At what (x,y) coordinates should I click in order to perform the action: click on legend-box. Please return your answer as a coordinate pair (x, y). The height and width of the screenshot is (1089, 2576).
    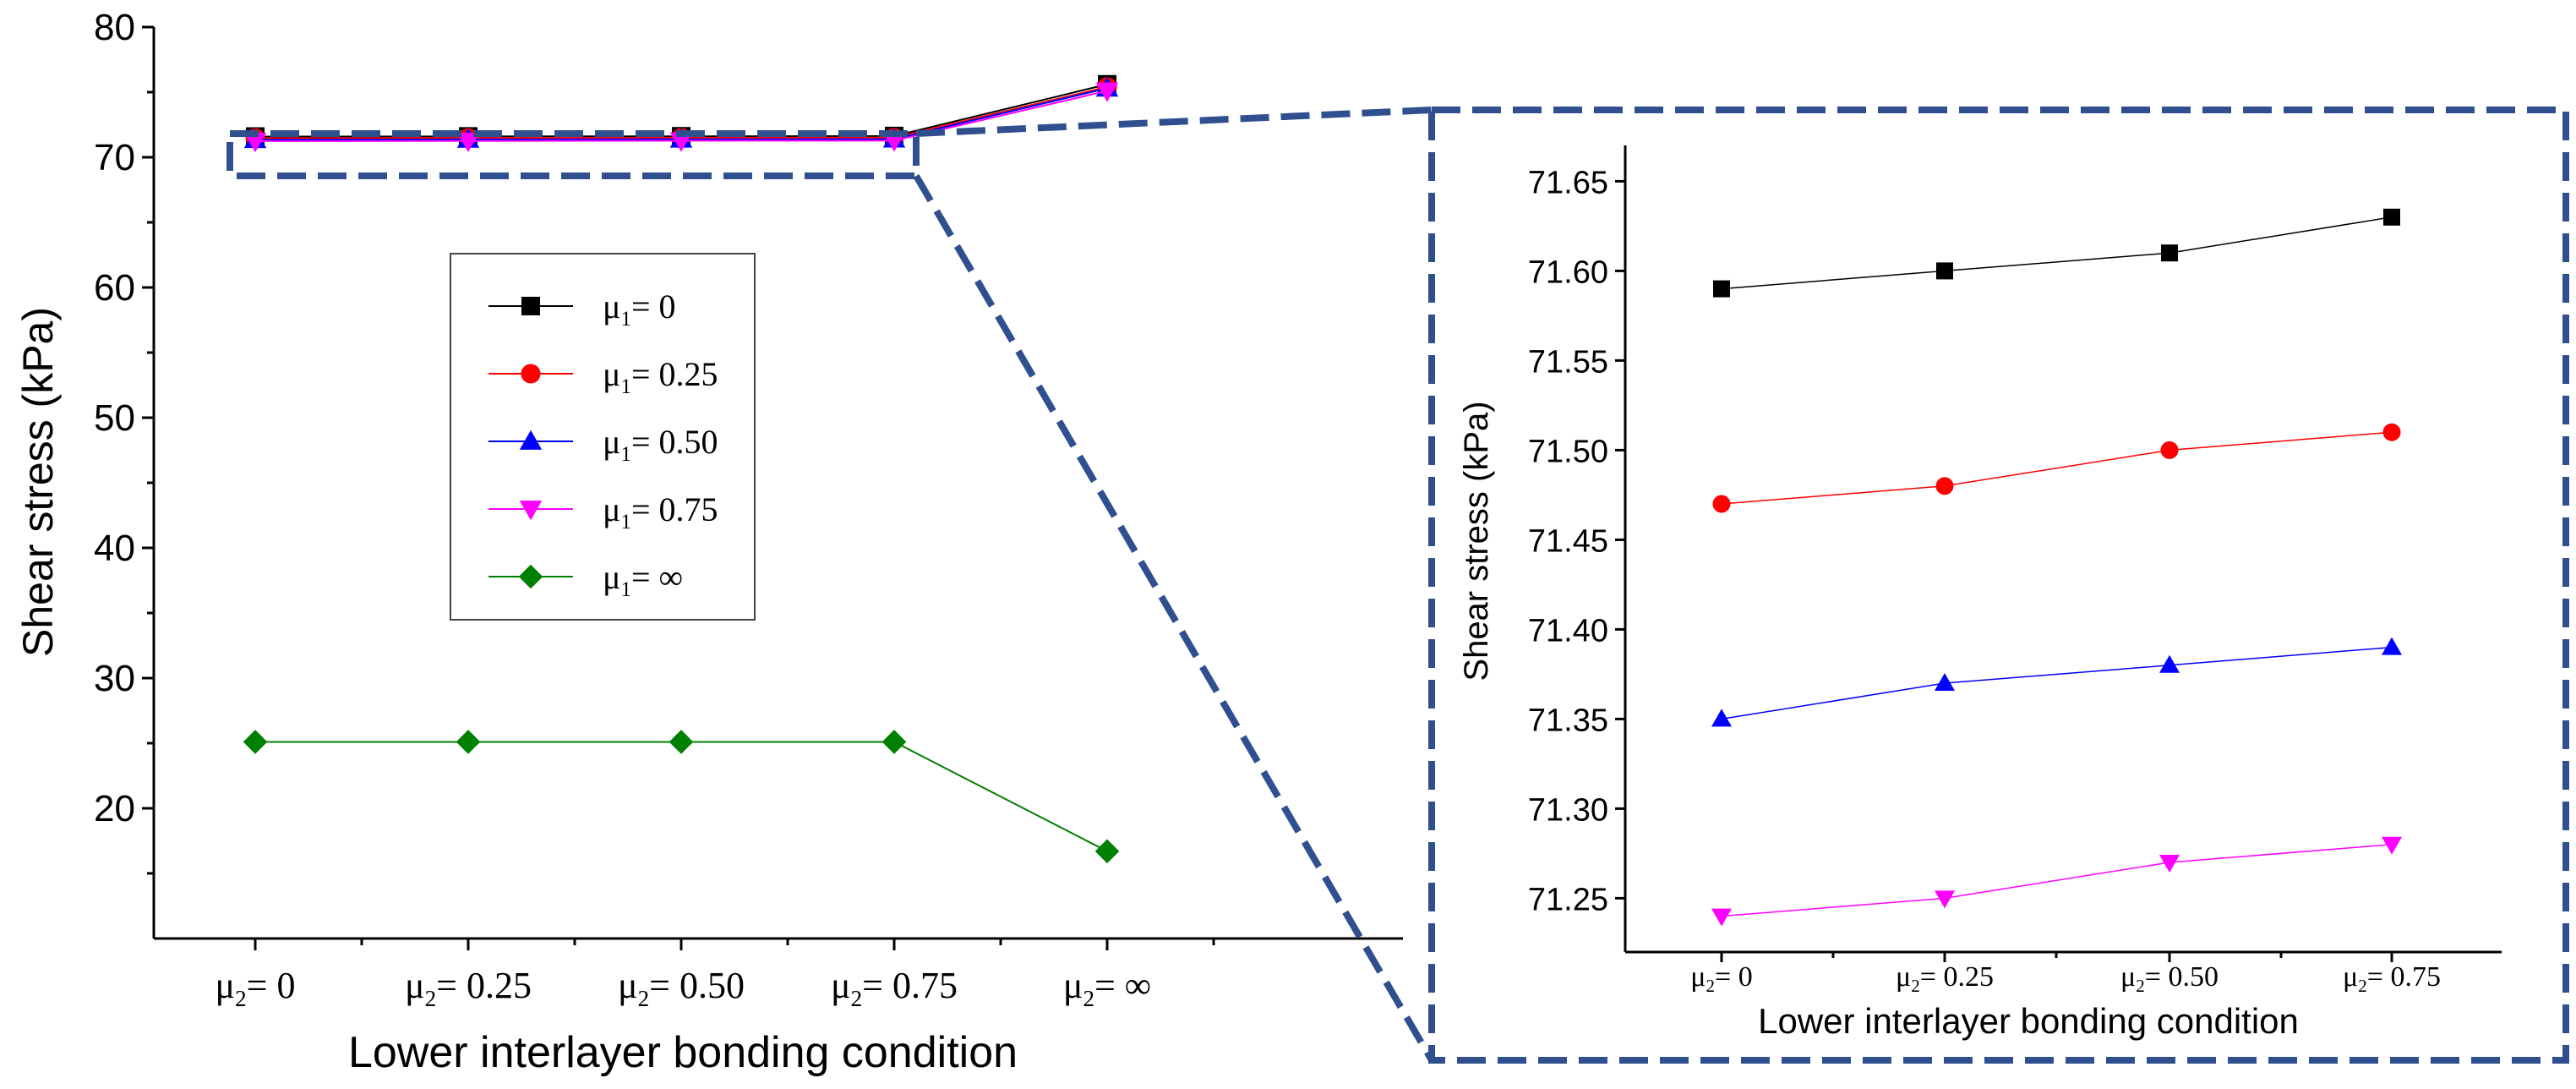
    Looking at the image, I should click on (603, 437).